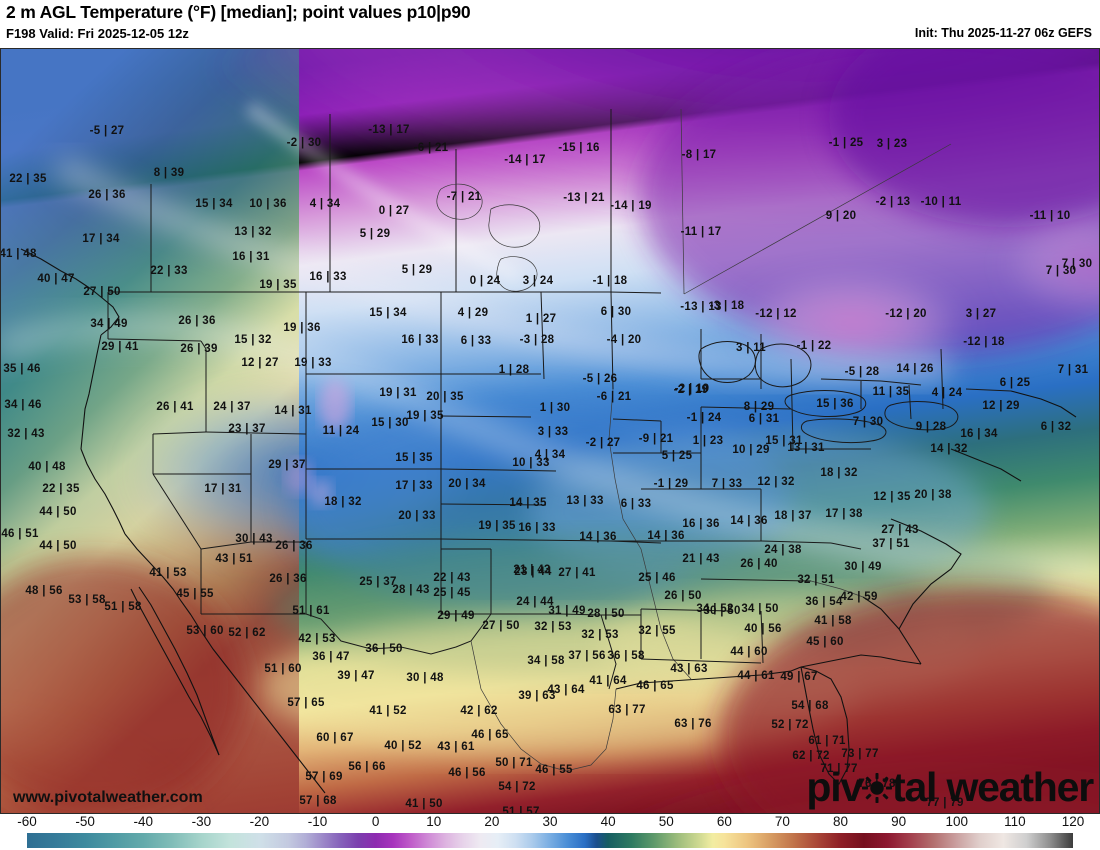 This screenshot has height=850, width=1100. Describe the element at coordinates (97, 33) in the screenshot. I see `valid-time-label: F198 Valid: Fri 2025-12-05 12z` at that location.